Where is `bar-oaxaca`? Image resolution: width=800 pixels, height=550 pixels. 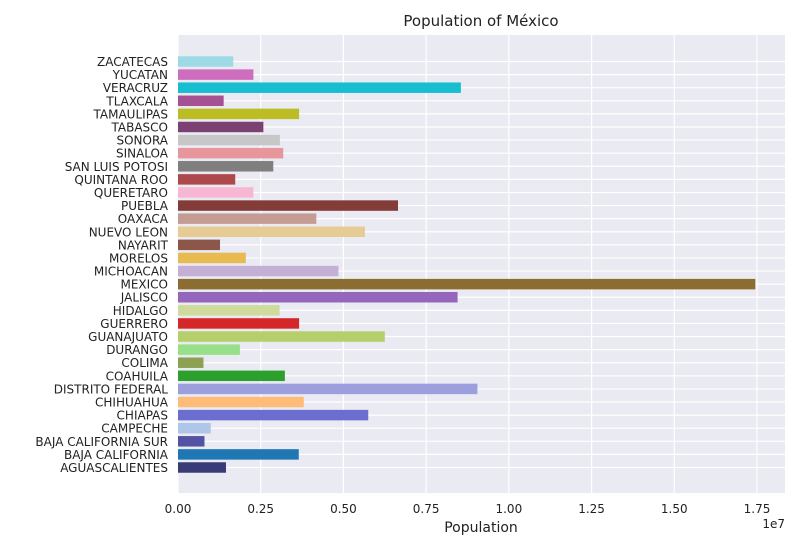 bar-oaxaca is located at coordinates (247, 218).